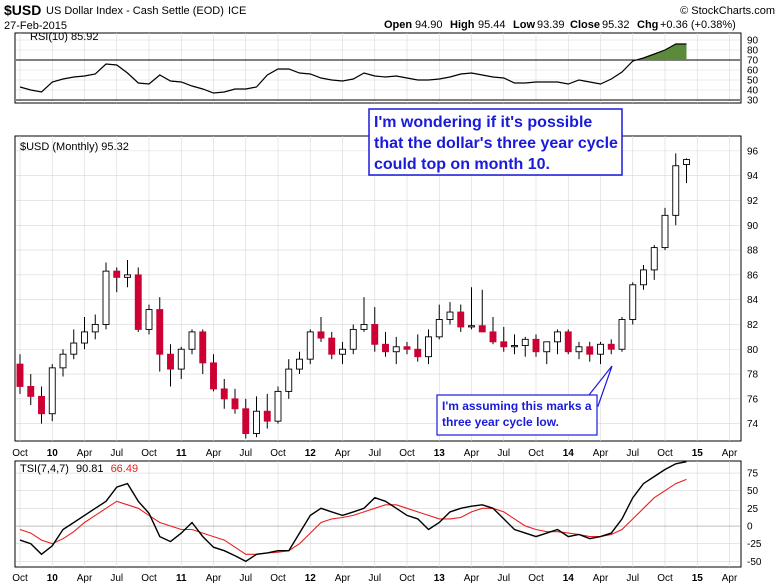 The height and width of the screenshot is (586, 780). Describe the element at coordinates (698, 453) in the screenshot. I see `x-tick-label: 15` at that location.